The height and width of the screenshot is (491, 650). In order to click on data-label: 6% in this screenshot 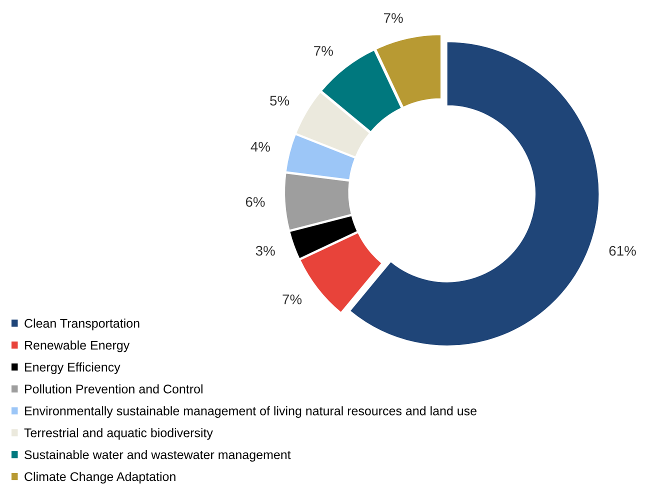, I will do `click(255, 202)`.